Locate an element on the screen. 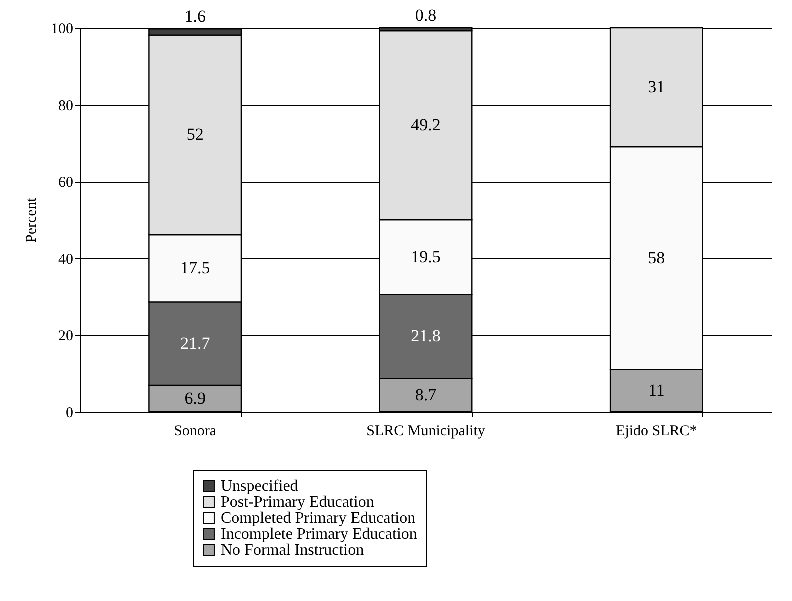 This screenshot has width=792, height=601. data-label: 1.6 is located at coordinates (195, 16).